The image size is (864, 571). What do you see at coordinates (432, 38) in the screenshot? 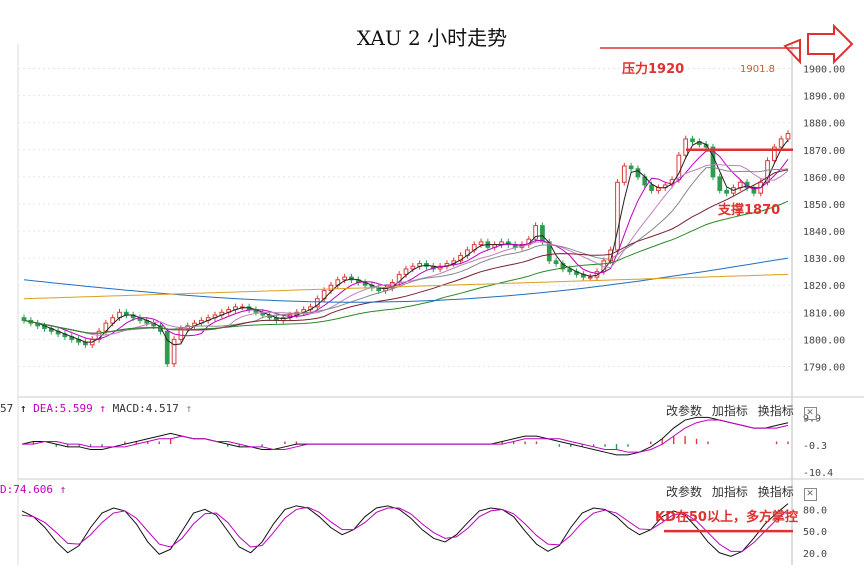
I see `chart-title: XAU 2 小时走势` at bounding box center [432, 38].